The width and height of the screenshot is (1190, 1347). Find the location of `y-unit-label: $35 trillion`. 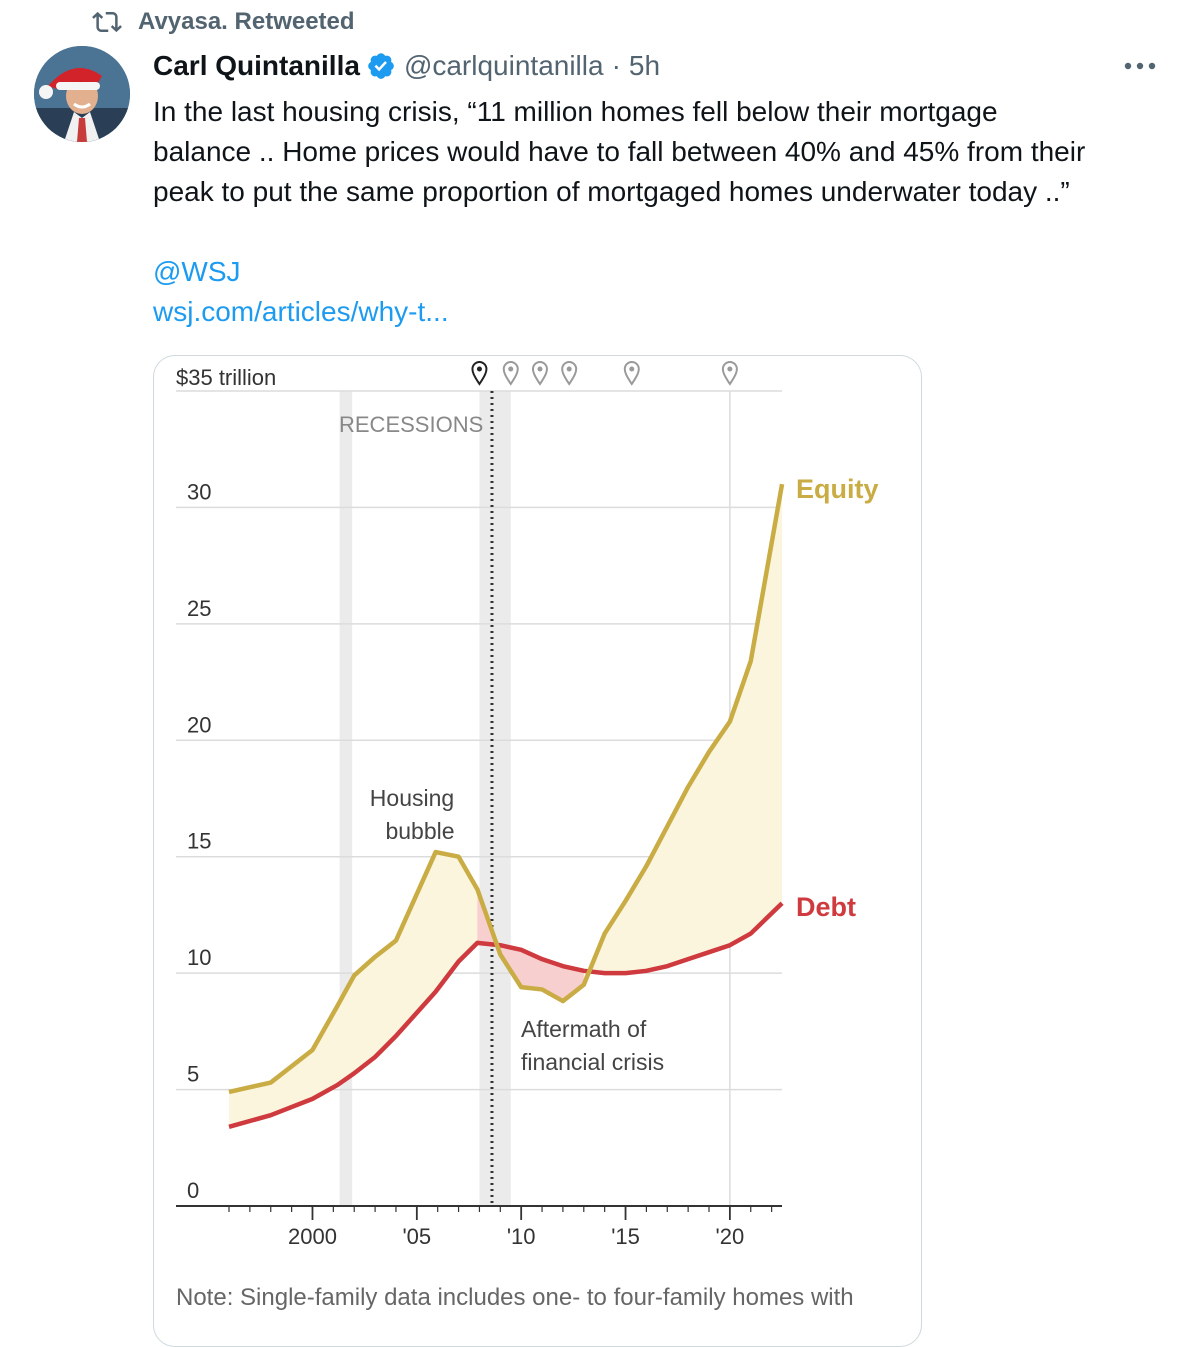

y-unit-label: $35 trillion is located at coordinates (226, 377).